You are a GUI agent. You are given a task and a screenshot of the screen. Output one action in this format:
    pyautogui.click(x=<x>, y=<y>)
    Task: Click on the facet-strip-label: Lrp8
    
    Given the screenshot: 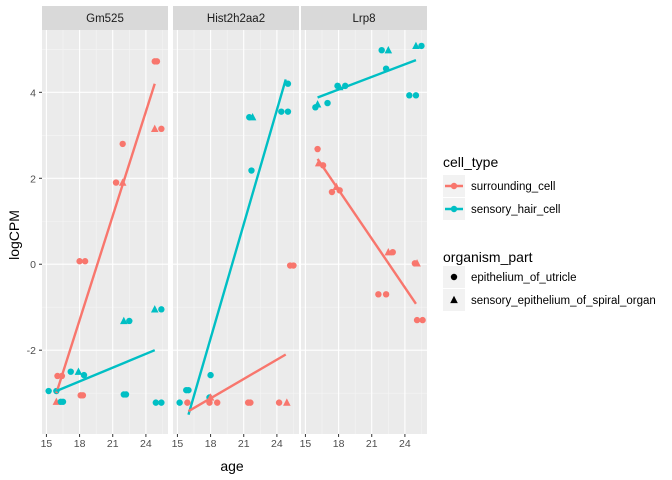 What is the action you would take?
    pyautogui.click(x=363, y=19)
    